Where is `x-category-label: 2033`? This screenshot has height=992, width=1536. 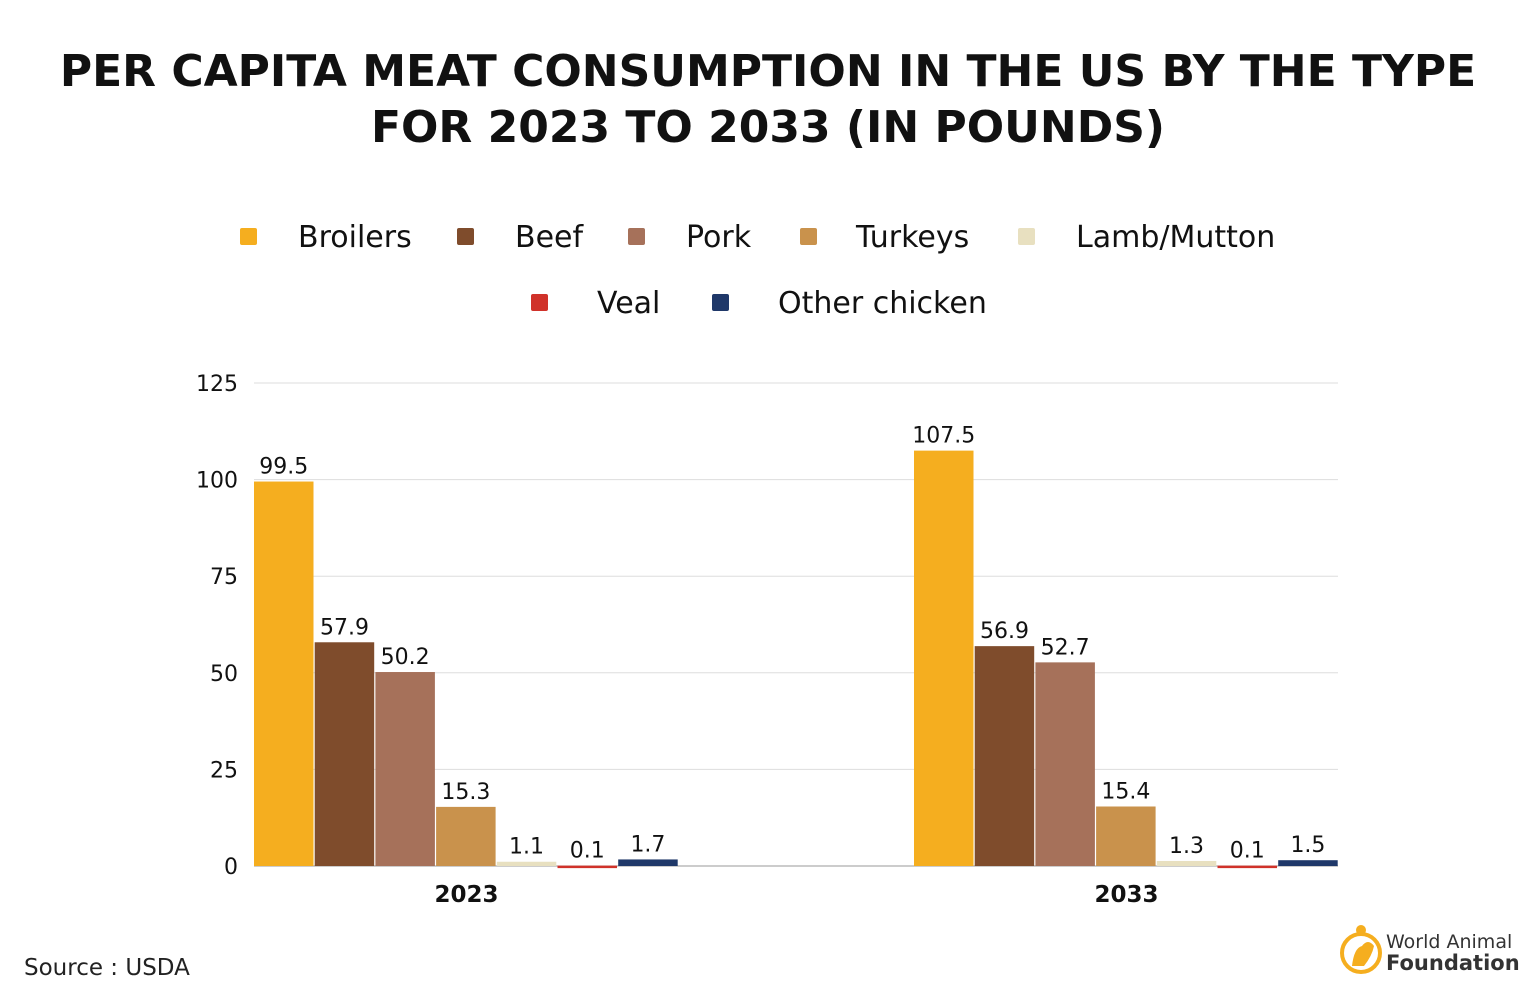 x-category-label: 2033 is located at coordinates (1126, 895).